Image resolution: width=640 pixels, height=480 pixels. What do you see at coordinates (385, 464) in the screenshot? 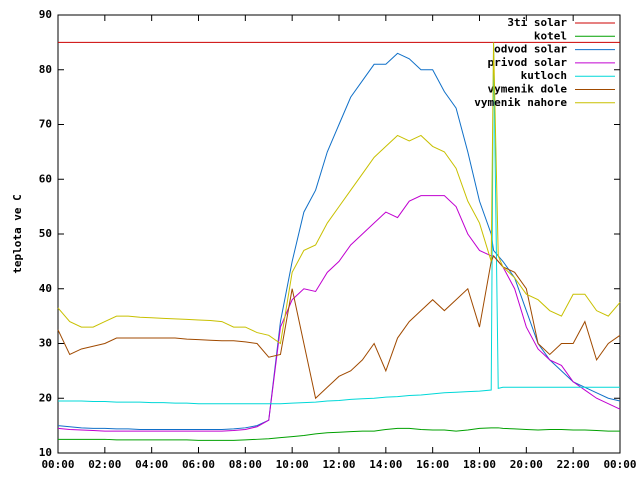
I see `x-tick-label: 14:00` at bounding box center [385, 464].